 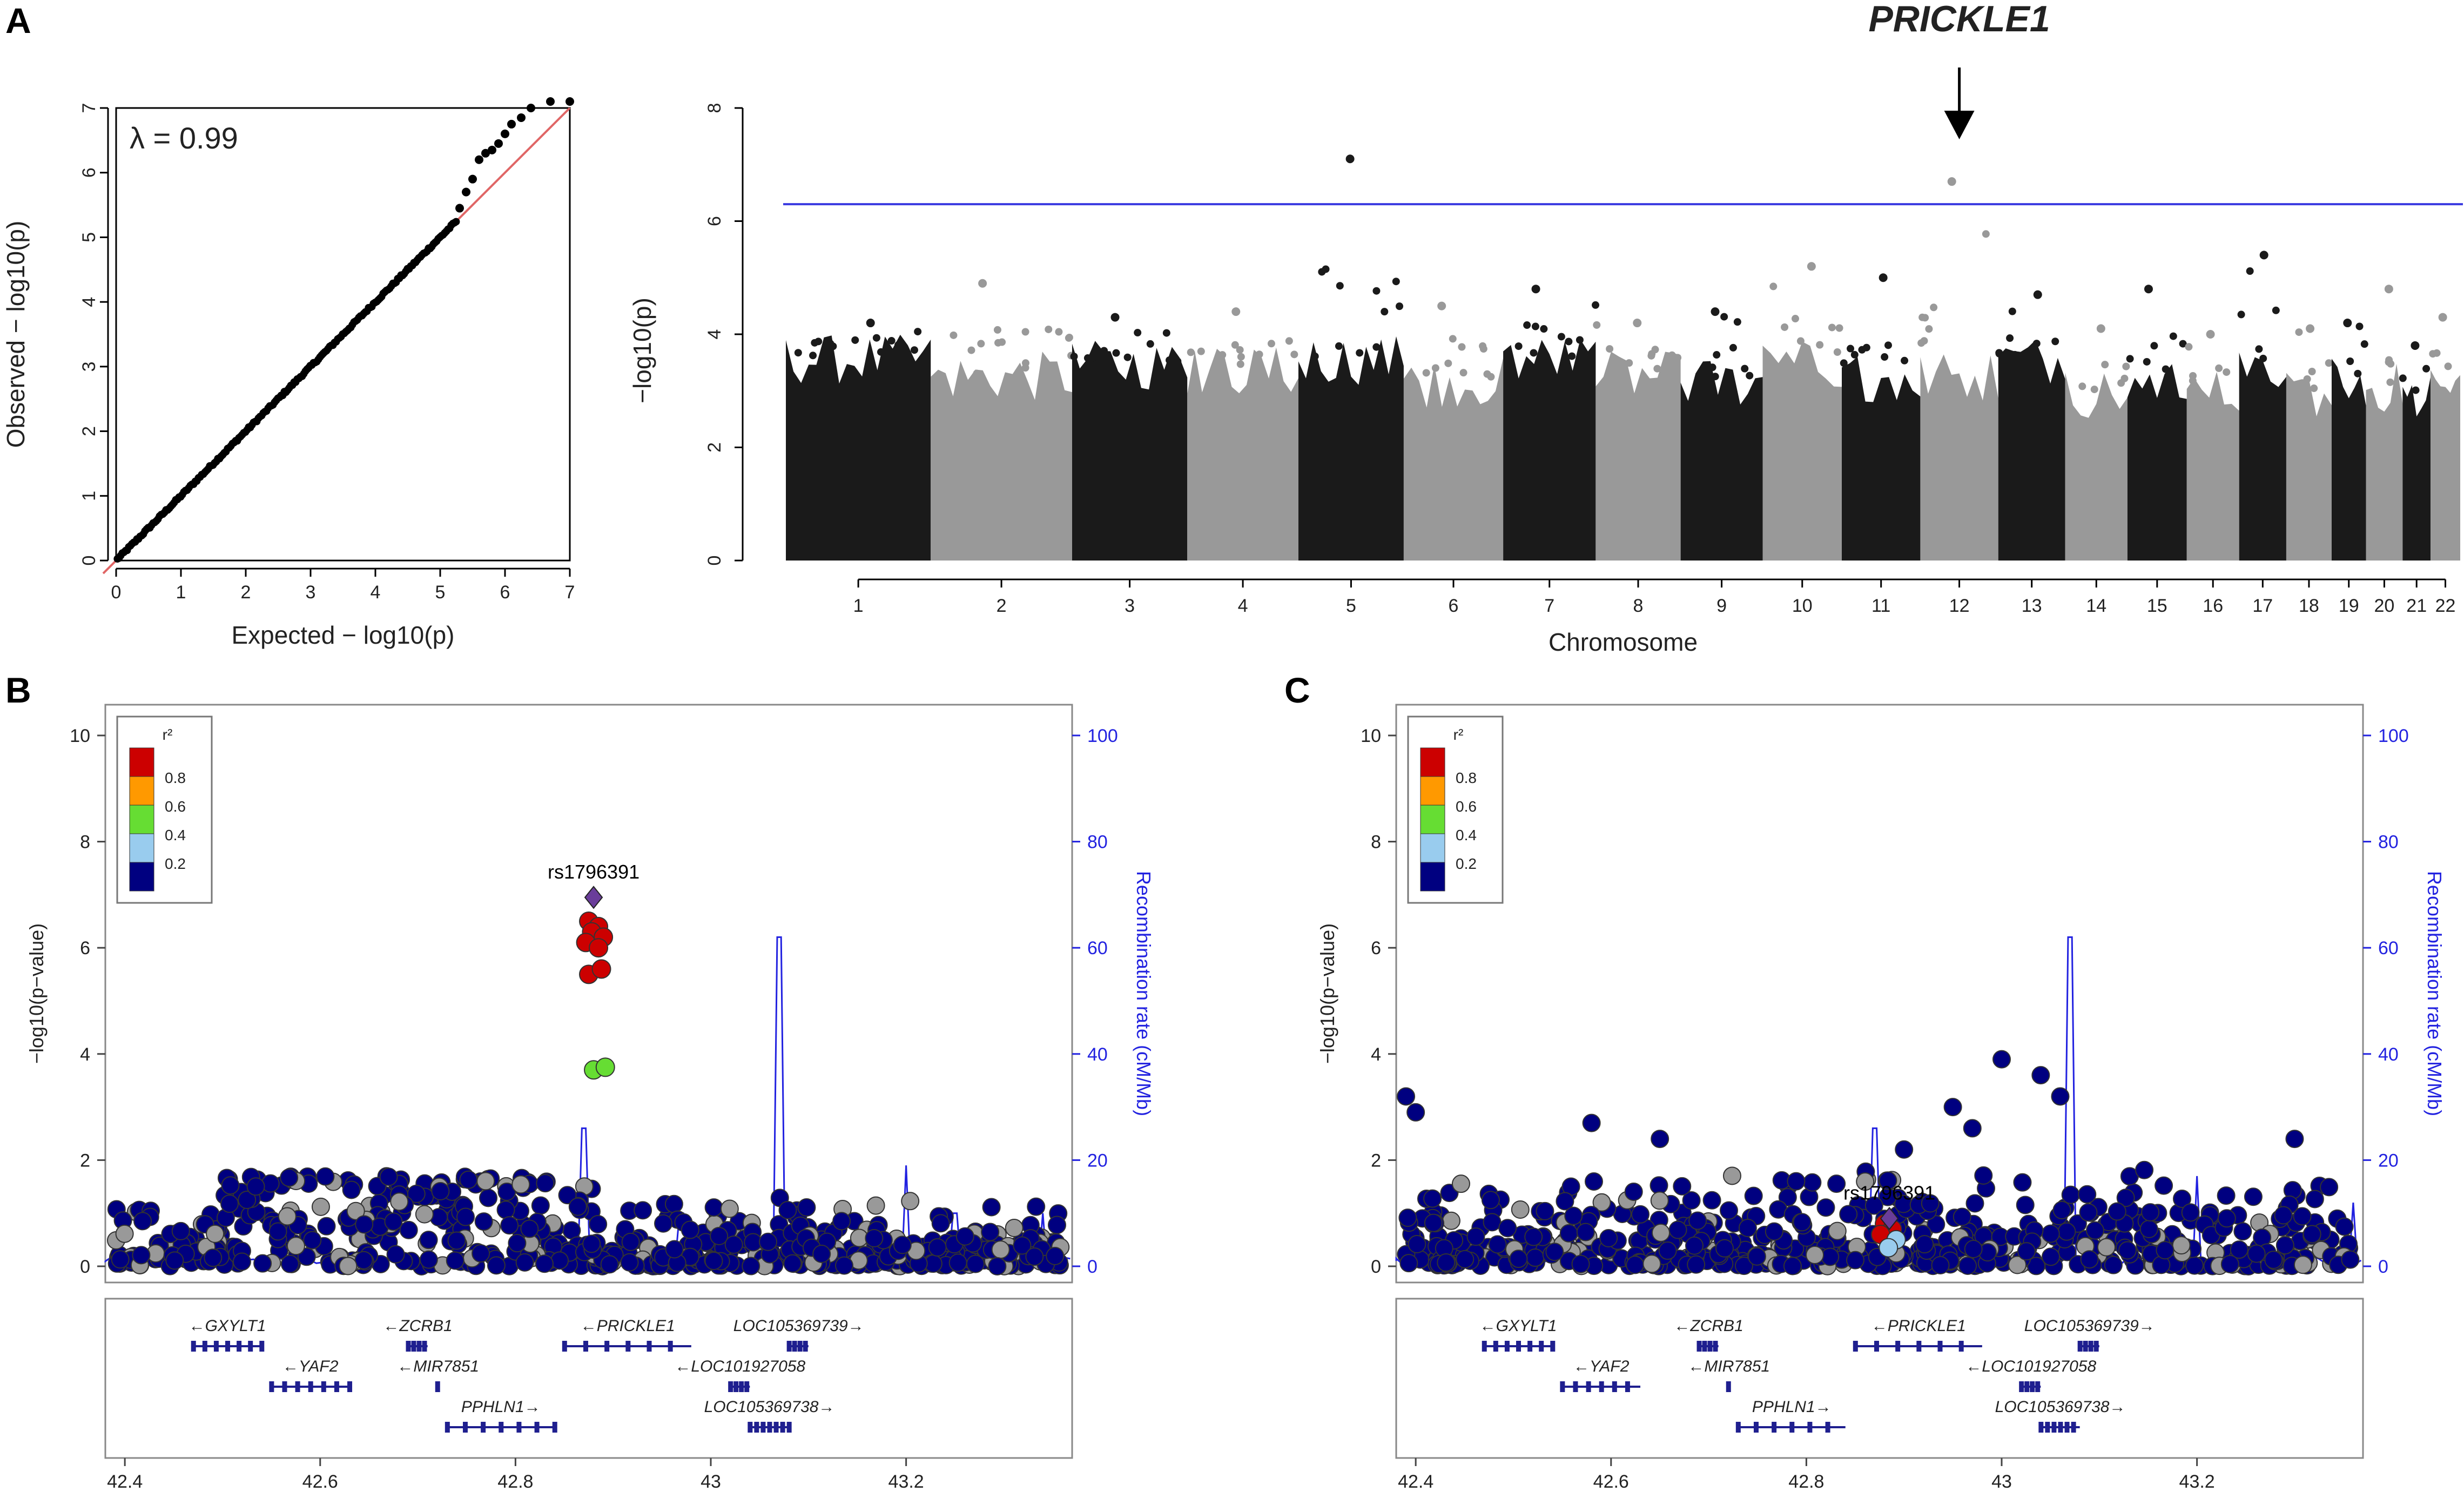 What do you see at coordinates (1790, 1415) in the screenshot?
I see `c-gene: PPHLN1→` at bounding box center [1790, 1415].